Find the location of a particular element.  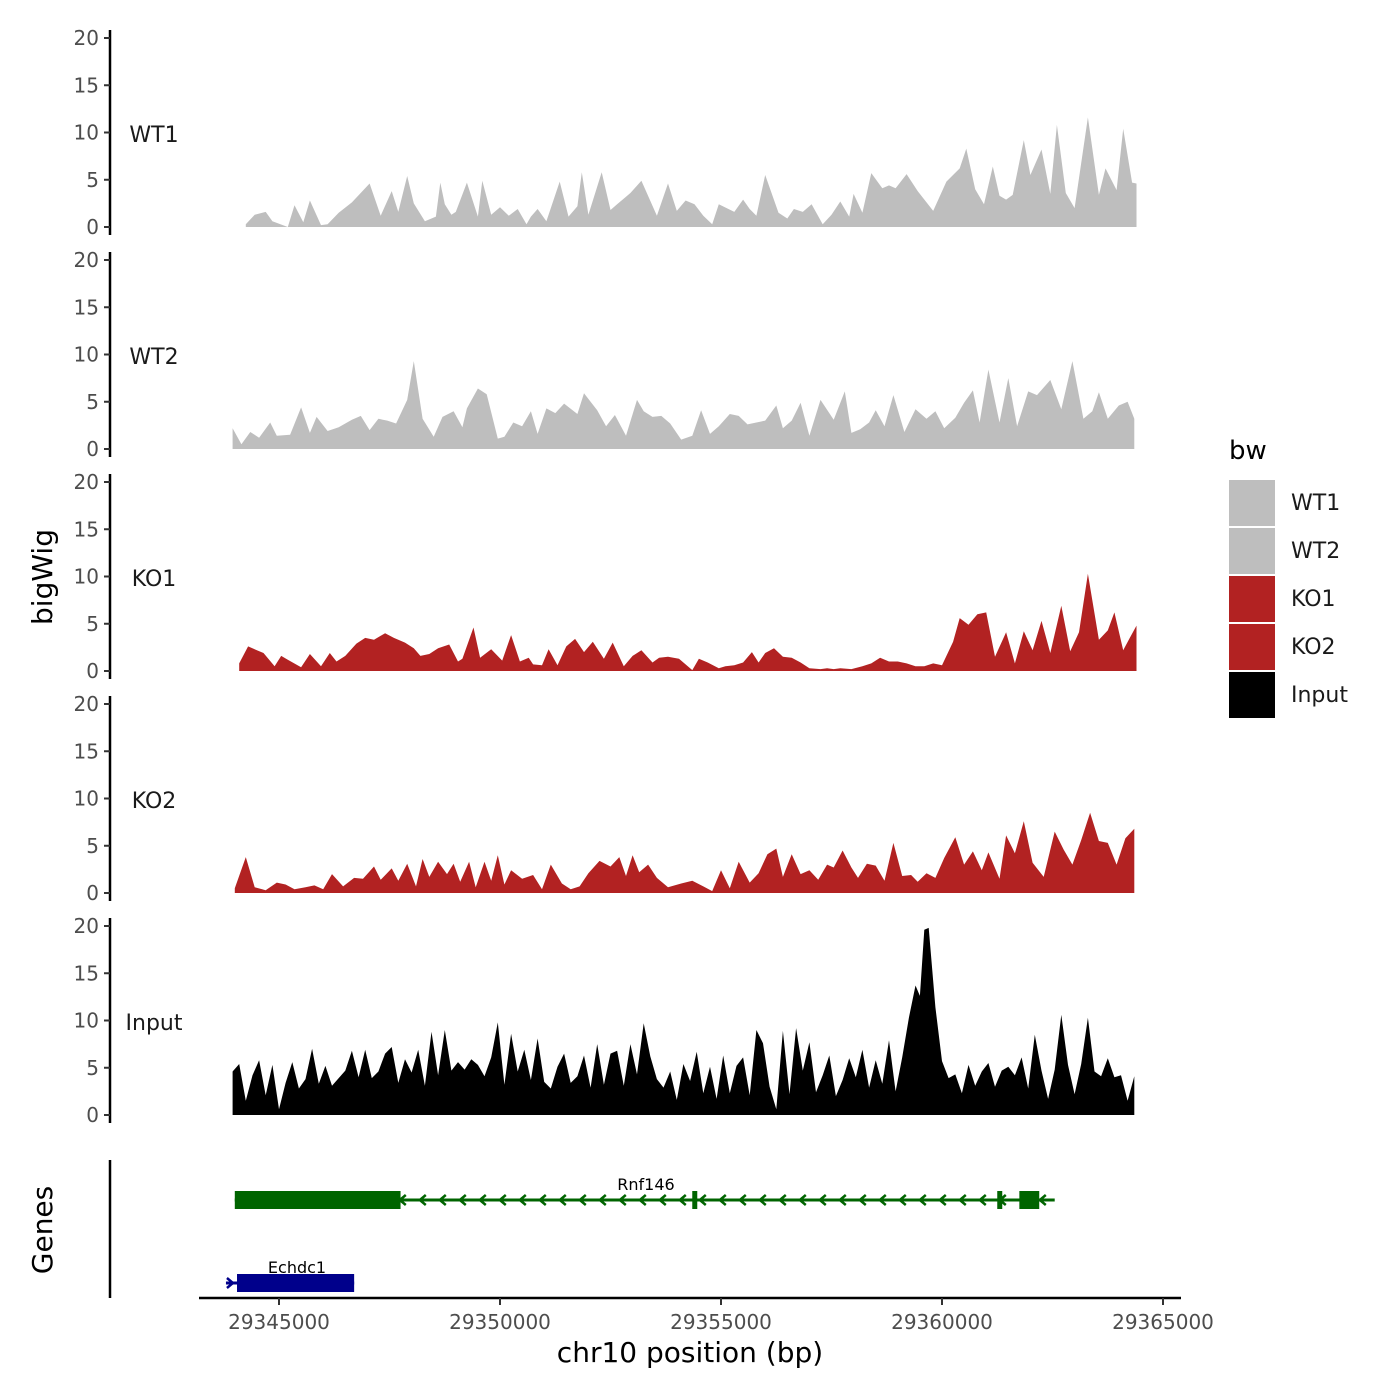

x-tick-label-29360000: 29360000 is located at coordinates (942, 1322).